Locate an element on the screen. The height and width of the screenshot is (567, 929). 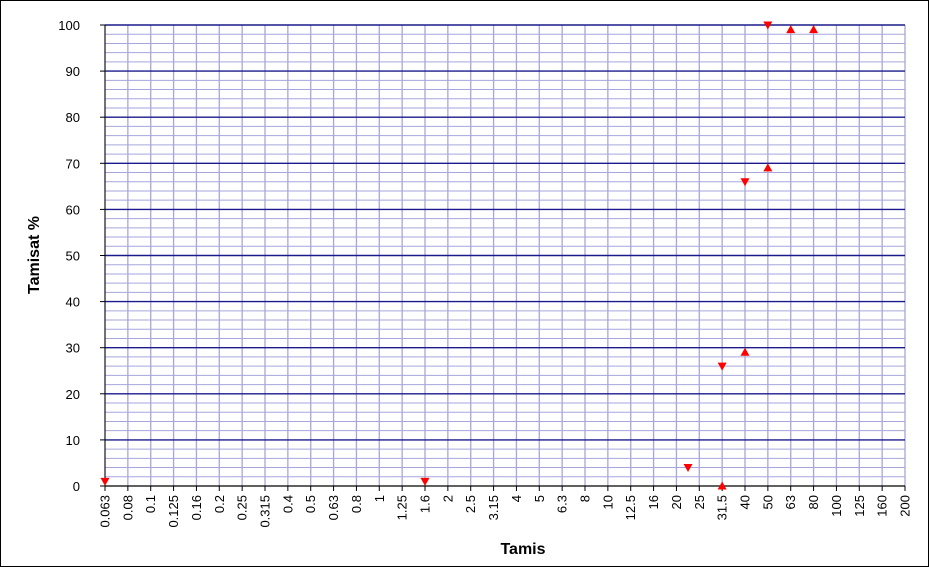
x-tick-label: 2 is located at coordinates (447, 498).